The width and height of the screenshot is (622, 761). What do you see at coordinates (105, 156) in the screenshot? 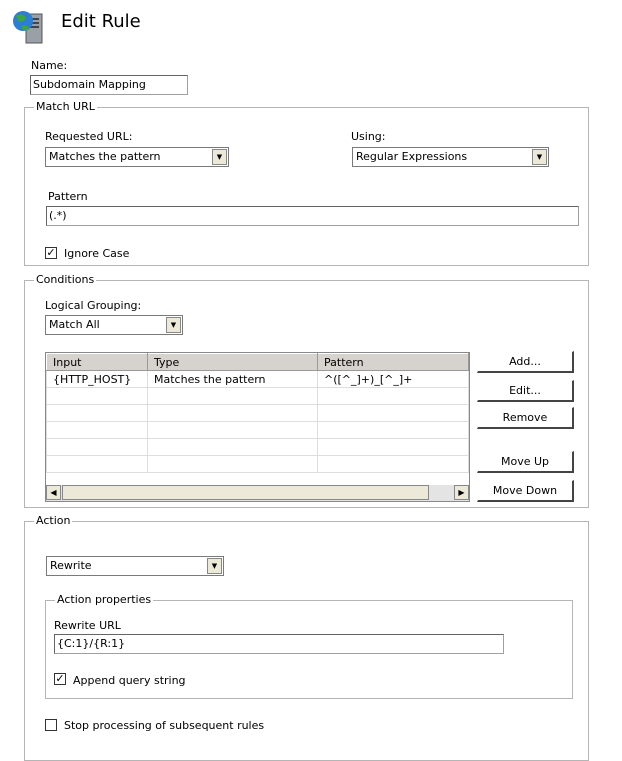
I see `requested-url-value: Matches the pattern` at bounding box center [105, 156].